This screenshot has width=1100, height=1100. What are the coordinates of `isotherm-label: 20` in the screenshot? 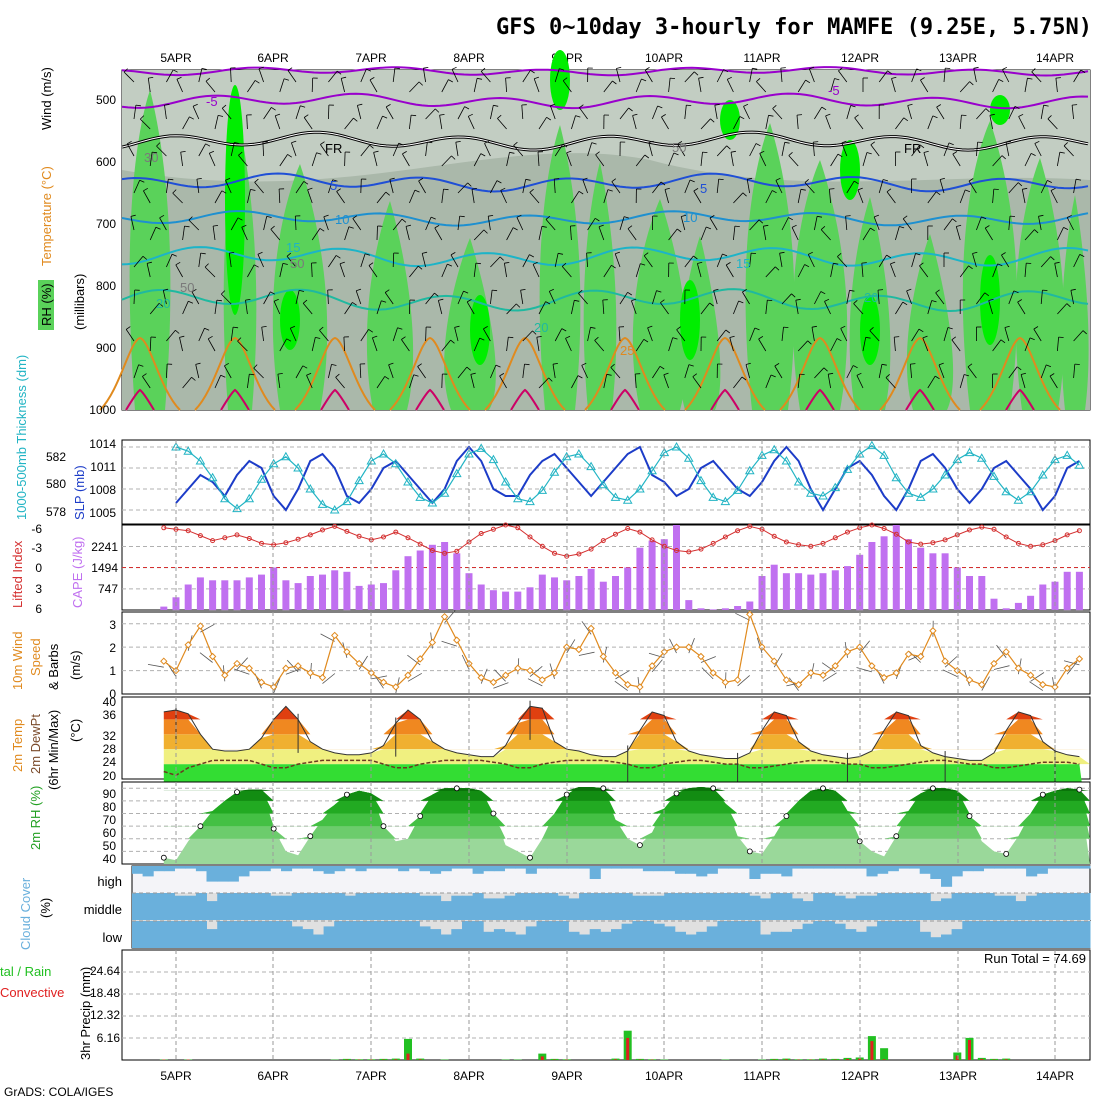 It's located at (163, 303).